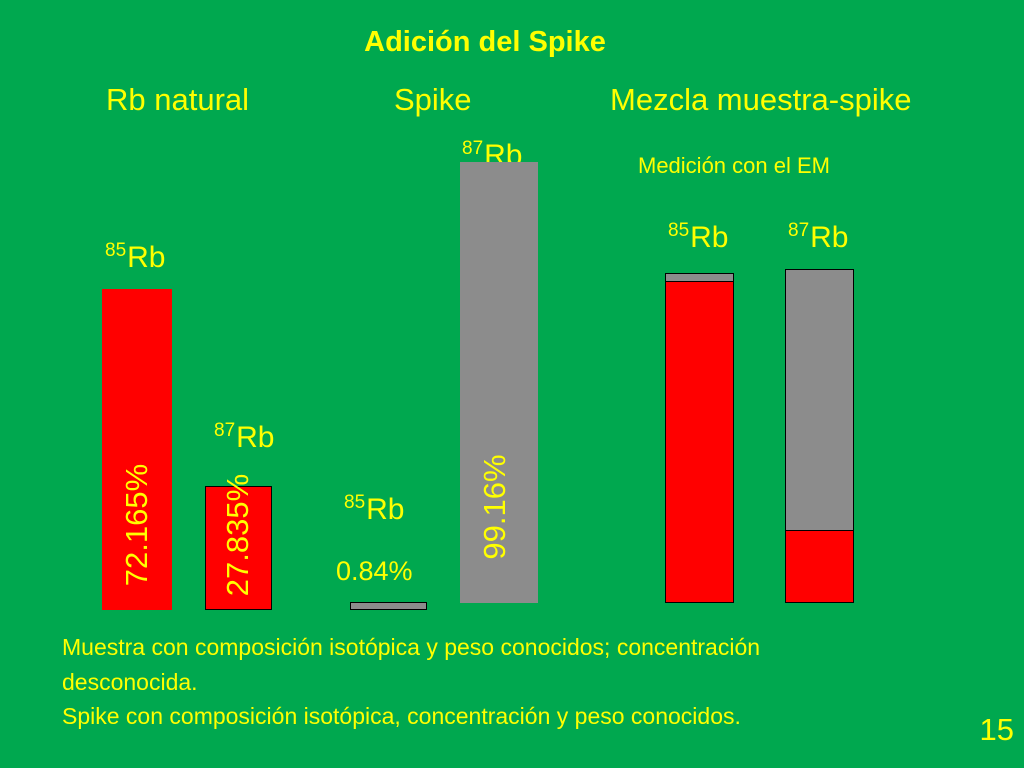 Image resolution: width=1024 pixels, height=768 pixels. What do you see at coordinates (761, 99) in the screenshot?
I see `section-mix: Mezcla muestra-spike` at bounding box center [761, 99].